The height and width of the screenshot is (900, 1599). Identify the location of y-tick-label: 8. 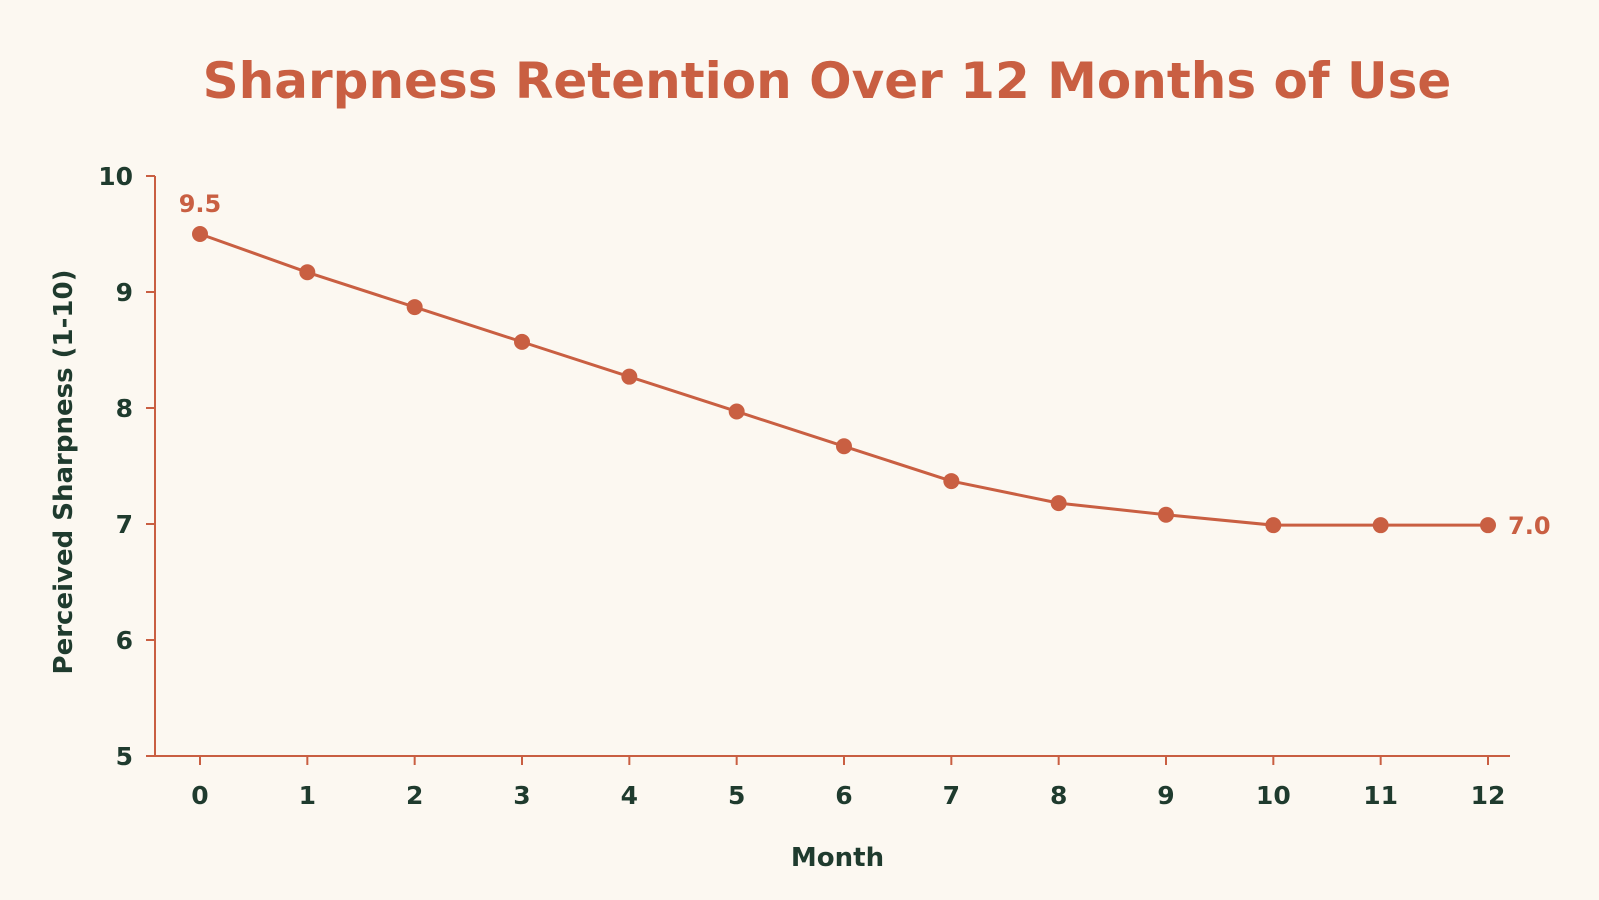
(124, 408).